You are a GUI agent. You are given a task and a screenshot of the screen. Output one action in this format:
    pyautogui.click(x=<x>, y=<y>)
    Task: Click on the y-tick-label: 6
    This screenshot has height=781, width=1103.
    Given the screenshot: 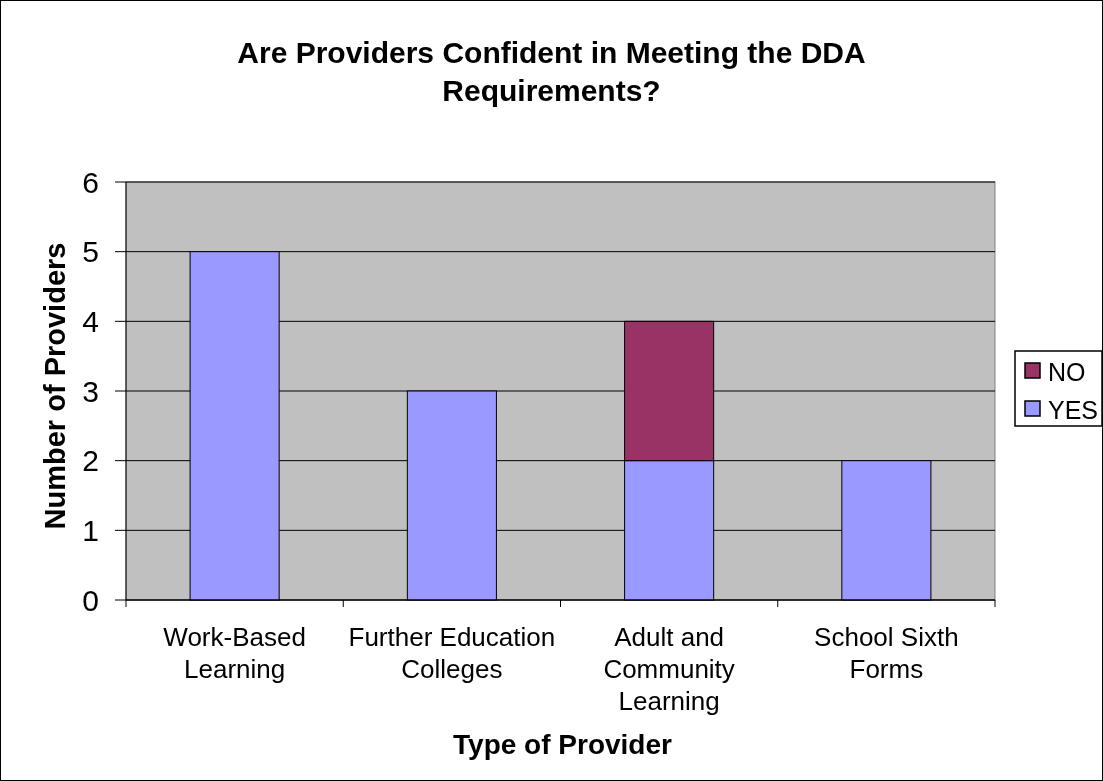 What is the action you would take?
    pyautogui.click(x=90, y=182)
    